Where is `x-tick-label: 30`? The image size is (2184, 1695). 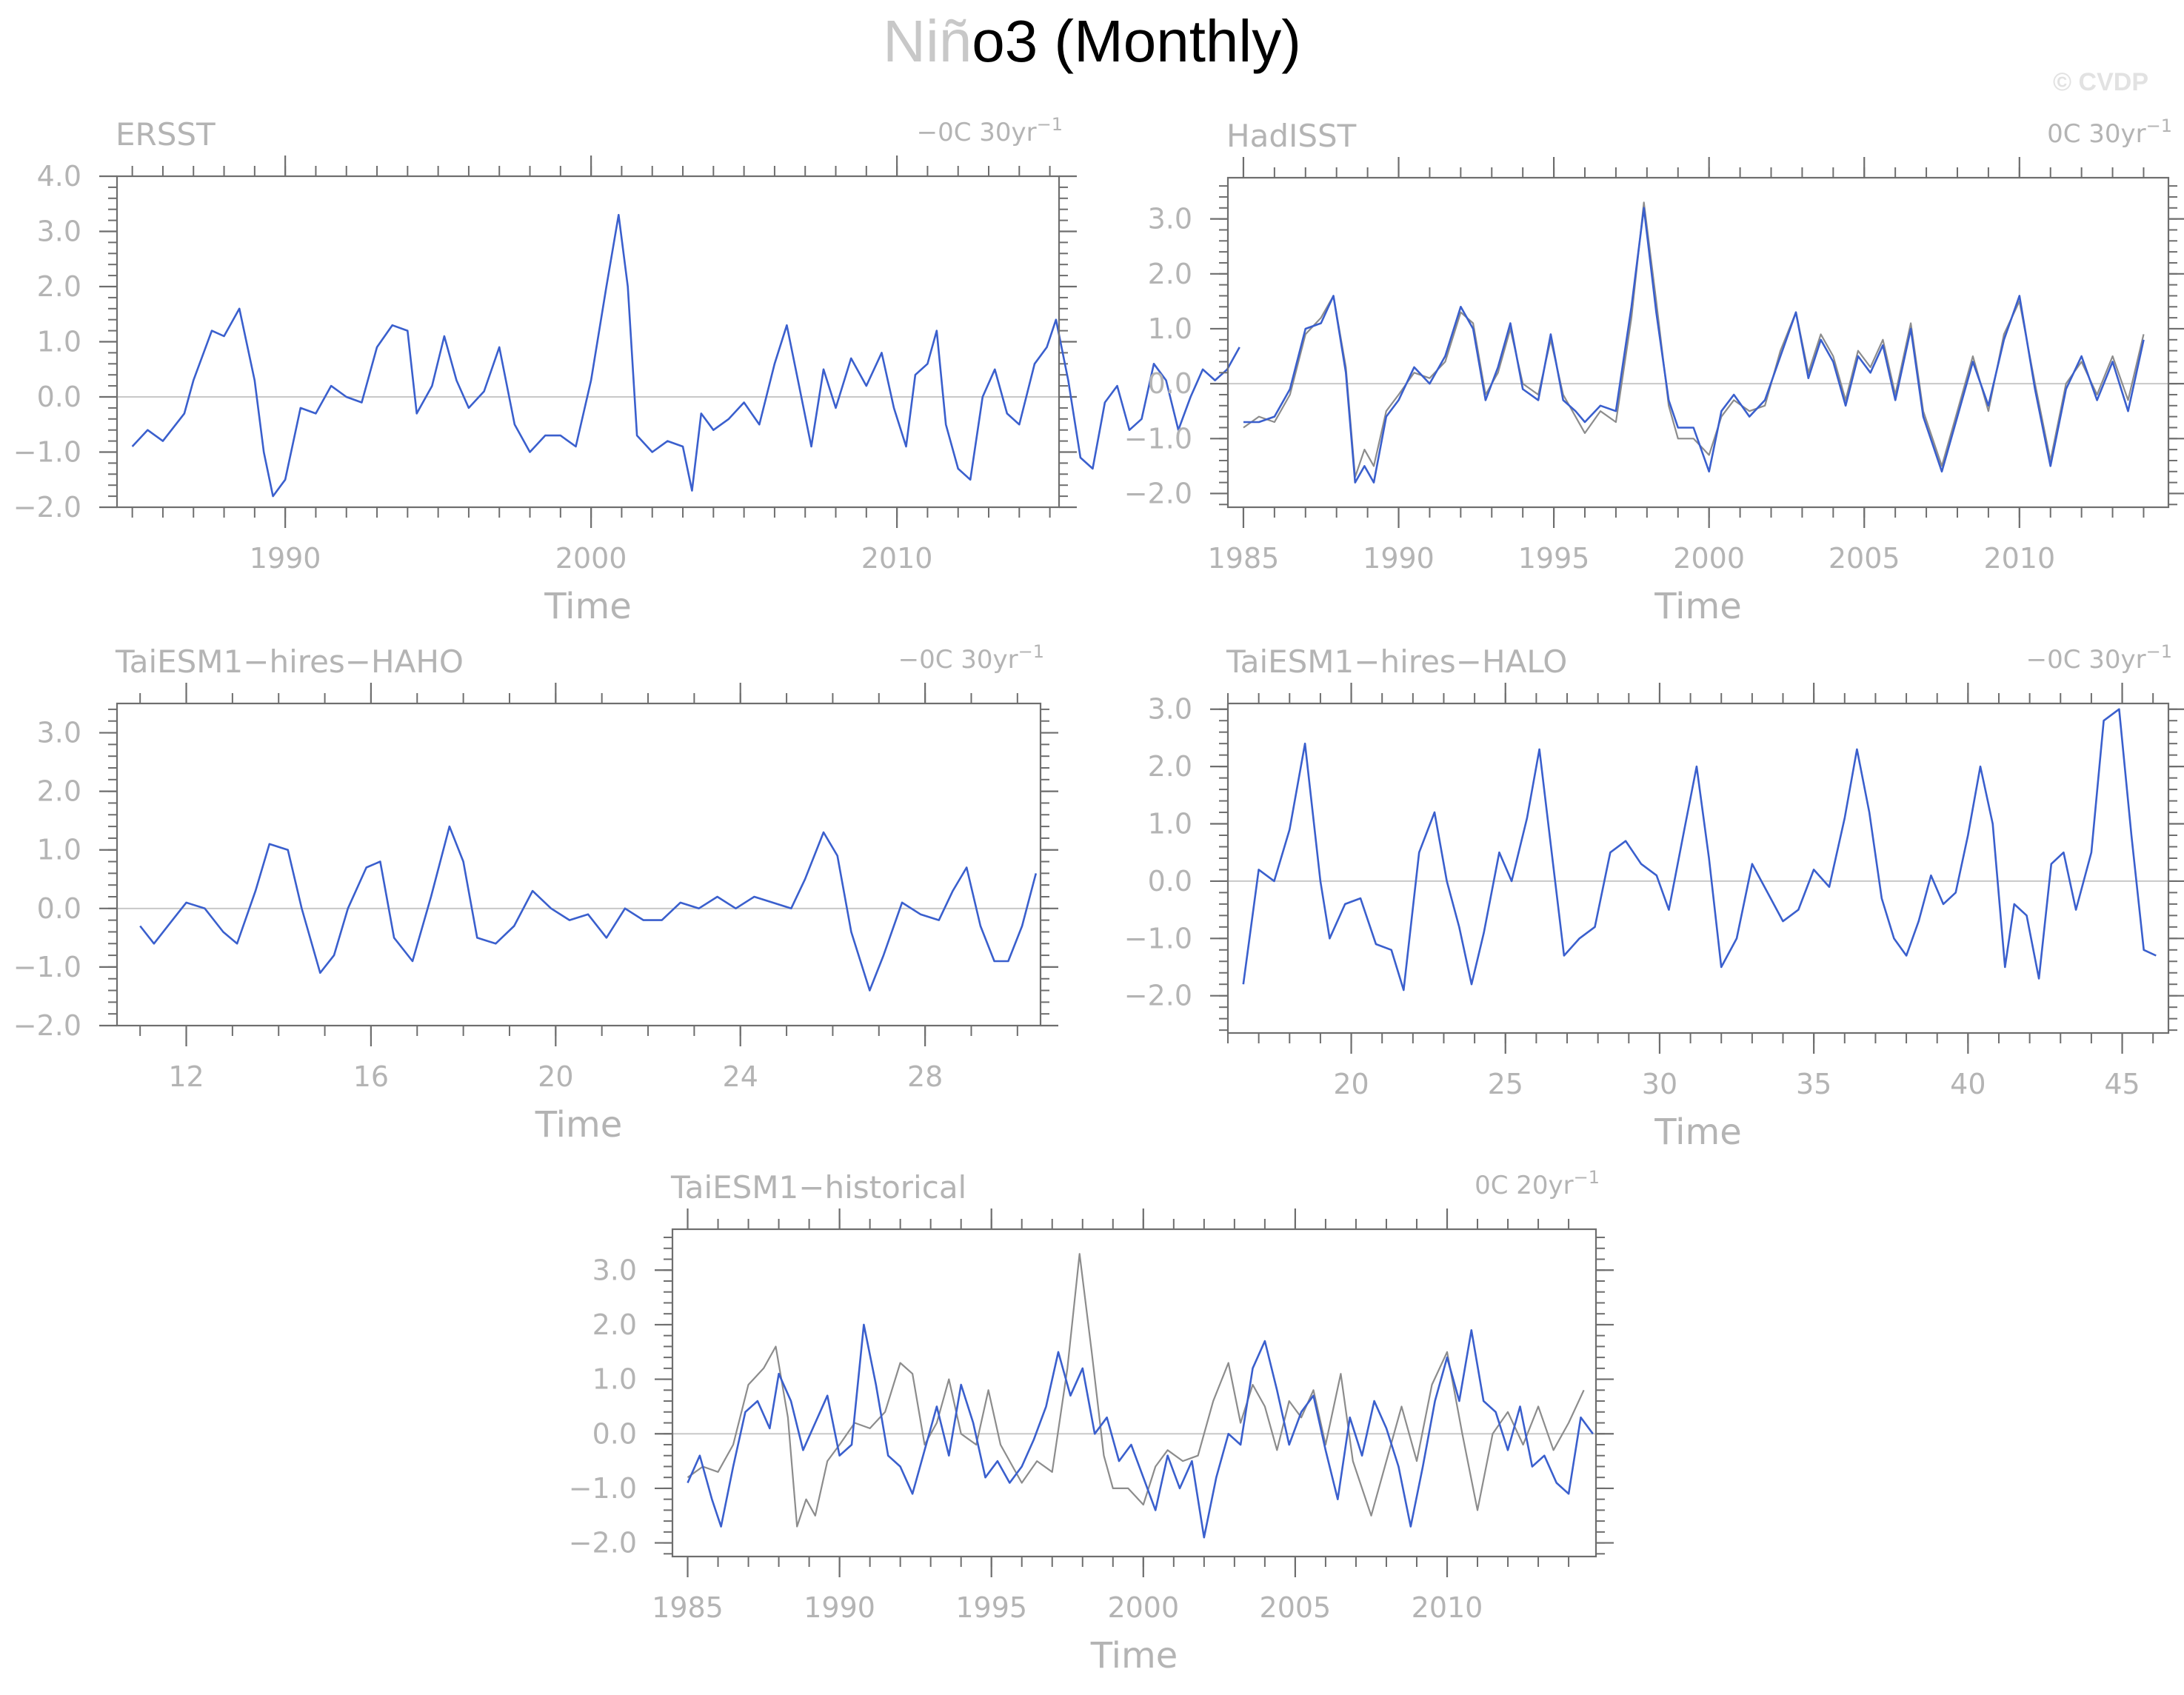
x-tick-label: 30 is located at coordinates (1659, 1084).